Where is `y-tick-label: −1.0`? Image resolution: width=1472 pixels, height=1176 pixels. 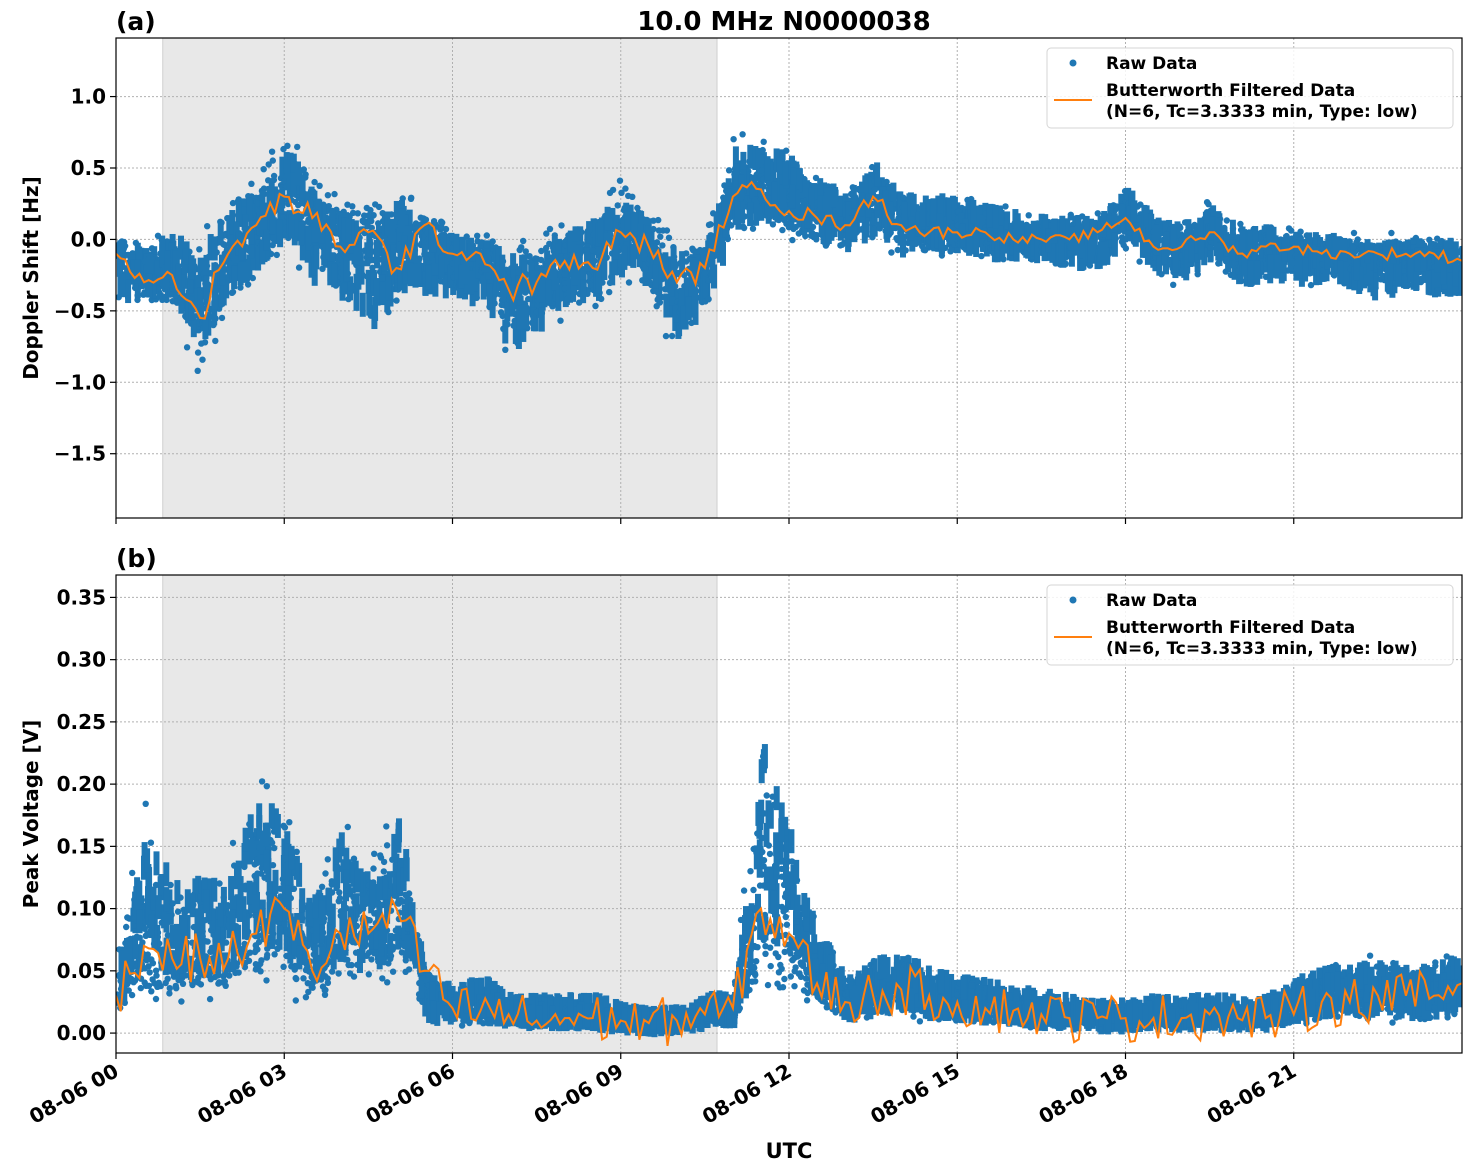
y-tick-label: −1.0 is located at coordinates (80, 382).